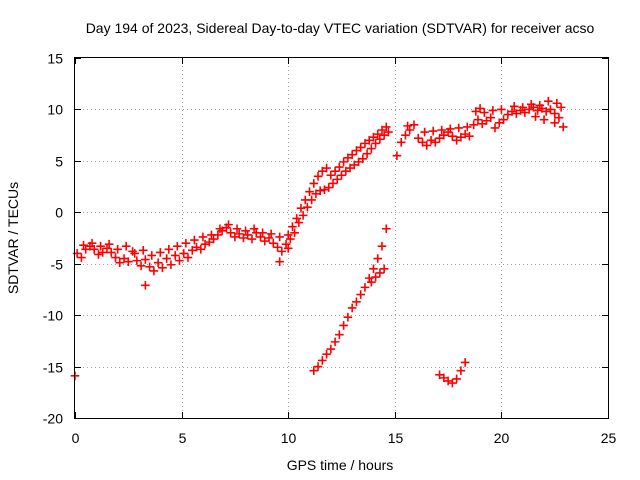  I want to click on x-tick-label: 25, so click(609, 438).